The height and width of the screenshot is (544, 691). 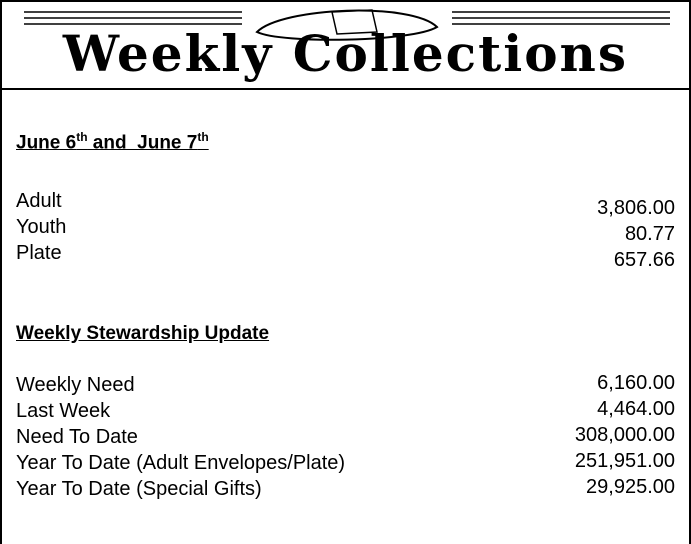 I want to click on section-heading: June 6th and June 7th, so click(x=112, y=142).